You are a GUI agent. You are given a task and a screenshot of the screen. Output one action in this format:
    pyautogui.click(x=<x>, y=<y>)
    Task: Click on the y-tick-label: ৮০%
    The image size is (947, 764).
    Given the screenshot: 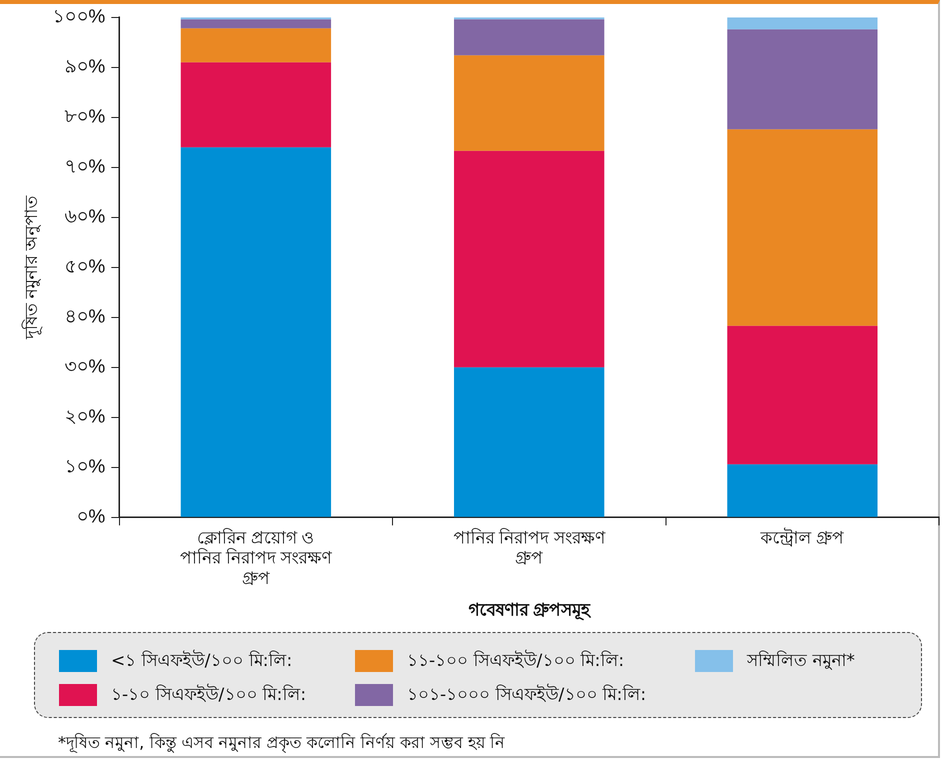 What is the action you would take?
    pyautogui.click(x=85, y=117)
    